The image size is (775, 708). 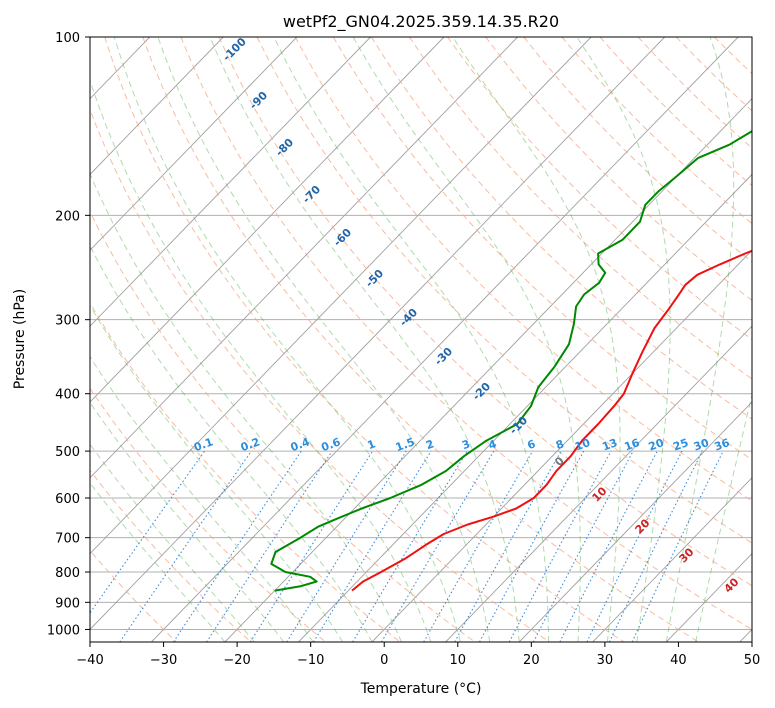 What do you see at coordinates (67, 38) in the screenshot?
I see `y-tick-label: 100` at bounding box center [67, 38].